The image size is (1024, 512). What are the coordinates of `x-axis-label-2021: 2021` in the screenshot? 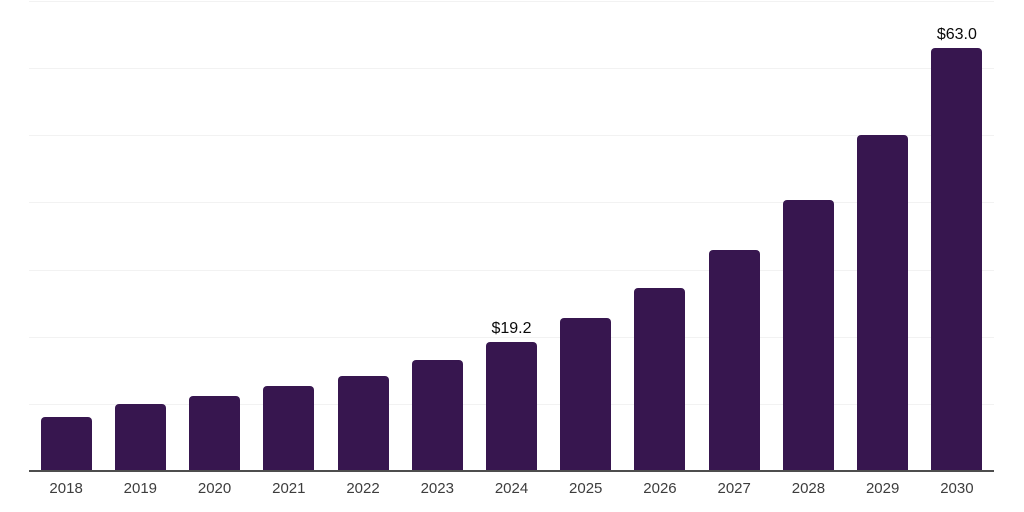 It's located at (289, 488).